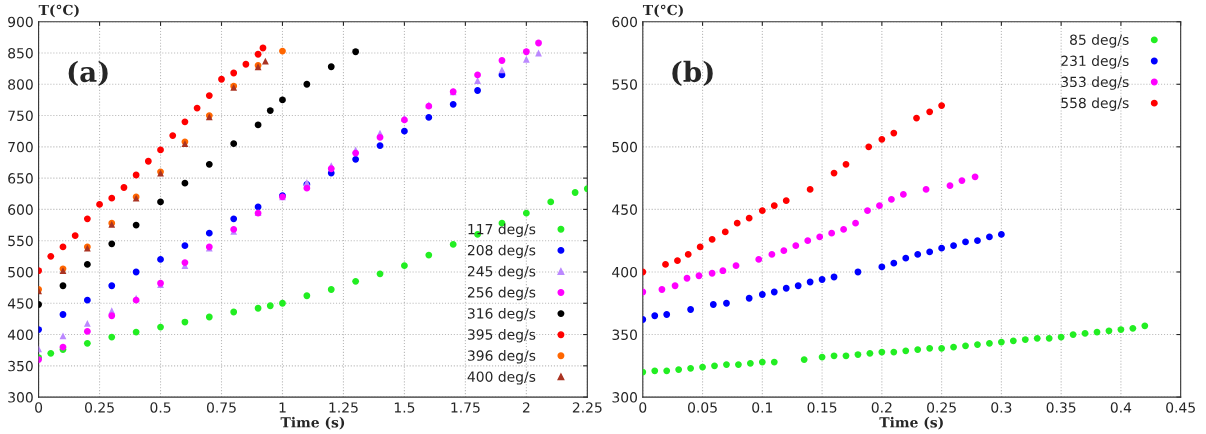  What do you see at coordinates (501, 336) in the screenshot?
I see `legend-label: 395 deg/s` at bounding box center [501, 336].